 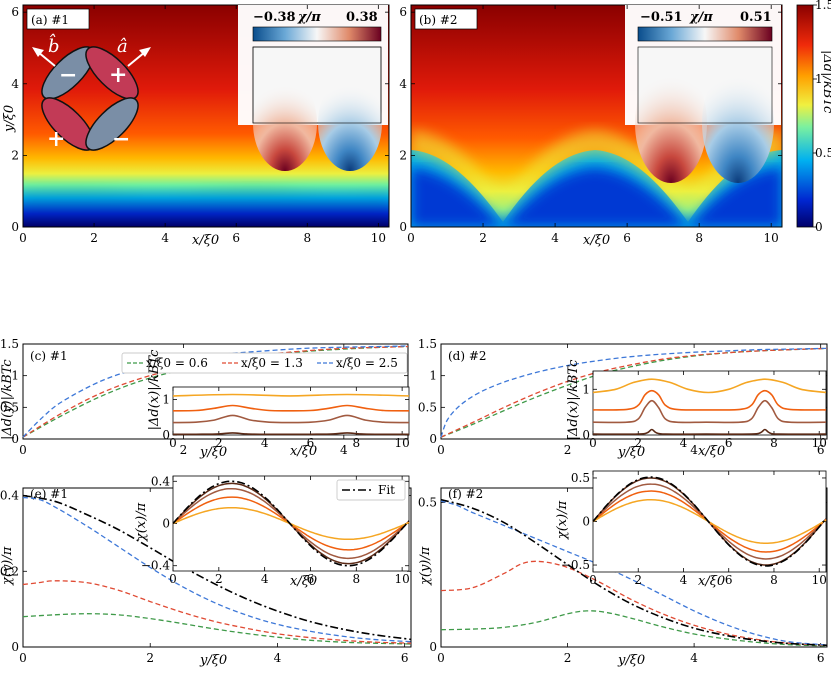 I want to click on panel-f-xtick-label: 2, so click(x=568, y=658).